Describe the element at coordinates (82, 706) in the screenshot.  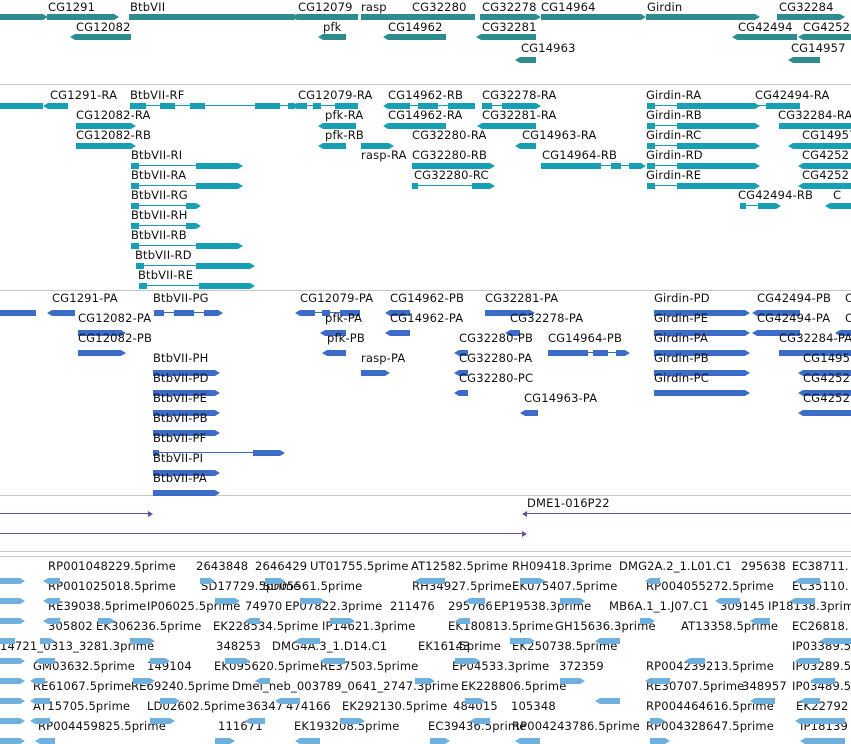
I see `ests-label-at15705-5prime: AT15705.5prime` at that location.